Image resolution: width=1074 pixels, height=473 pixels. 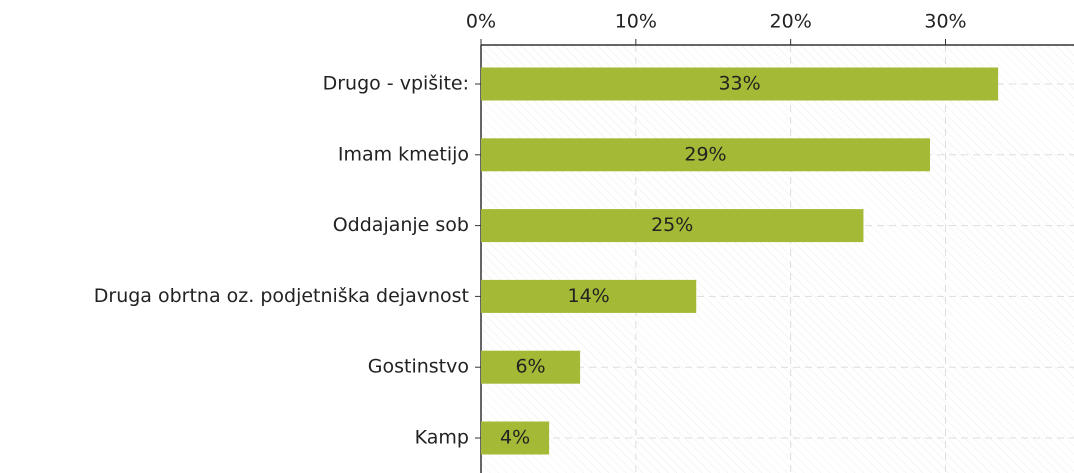 I want to click on value-label: 14%, so click(x=588, y=296).